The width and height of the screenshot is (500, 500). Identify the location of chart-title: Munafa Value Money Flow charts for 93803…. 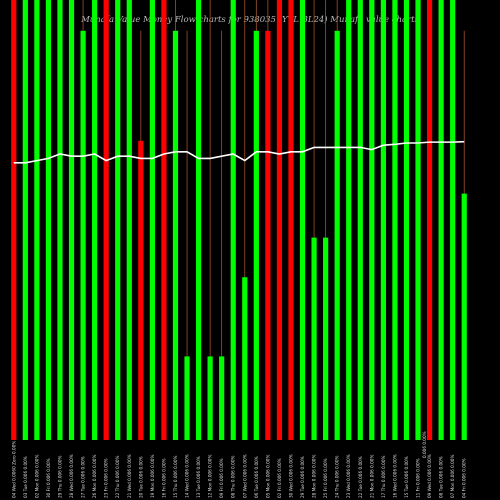
(250, 20).